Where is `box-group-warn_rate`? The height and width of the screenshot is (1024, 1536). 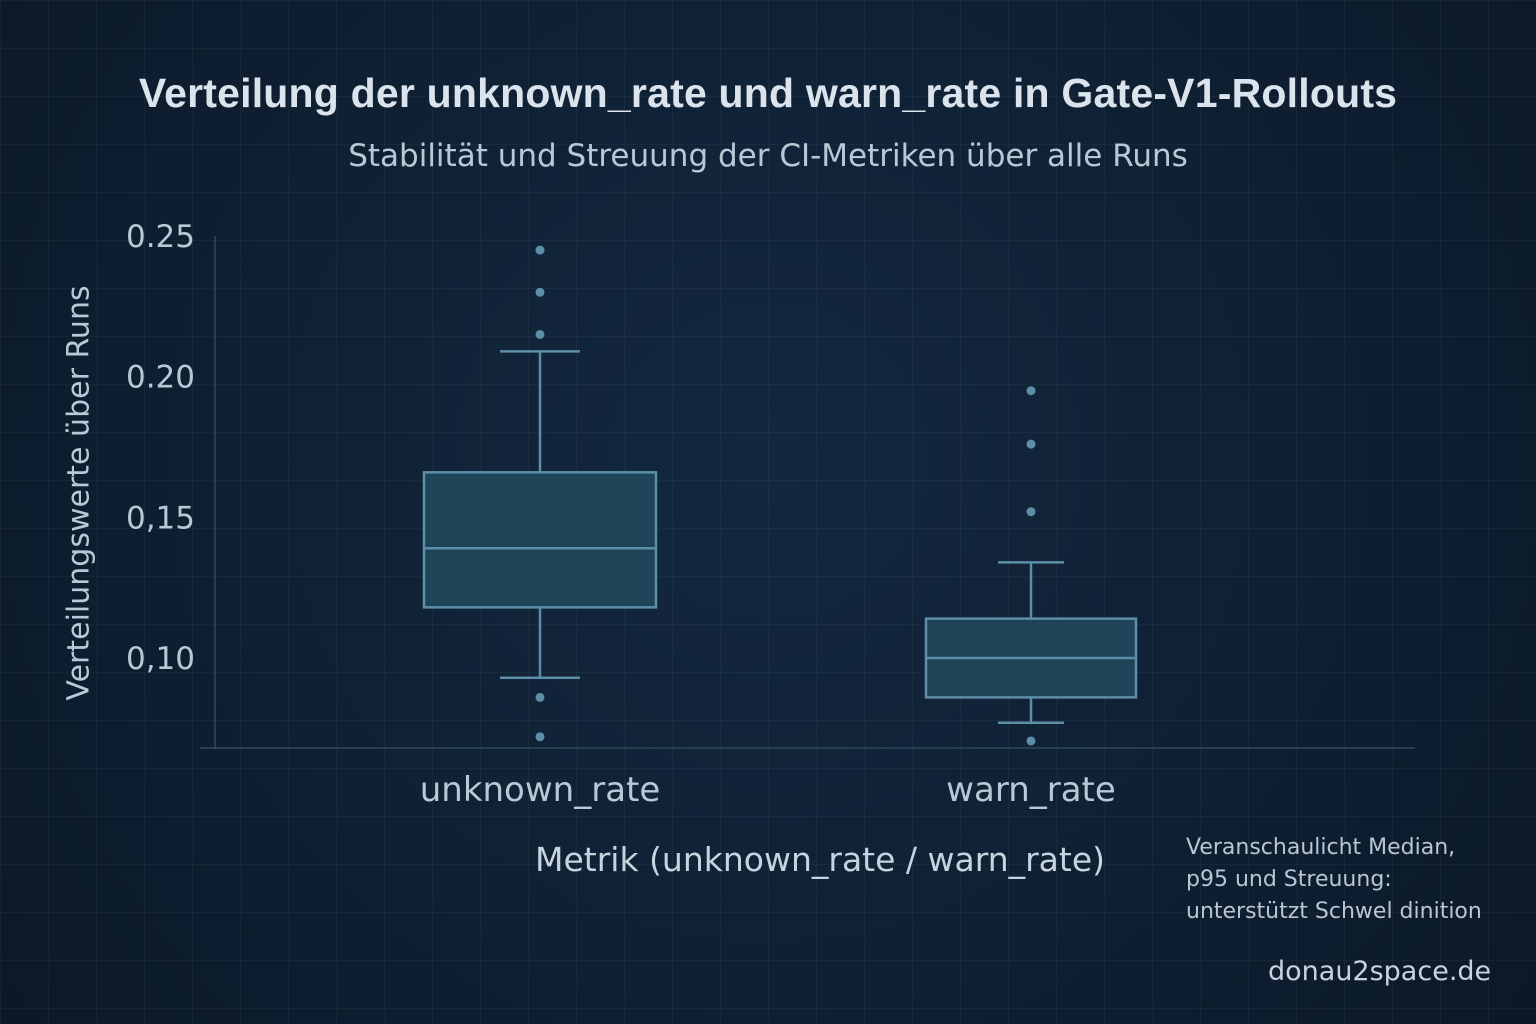
box-group-warn_rate is located at coordinates (1031, 566).